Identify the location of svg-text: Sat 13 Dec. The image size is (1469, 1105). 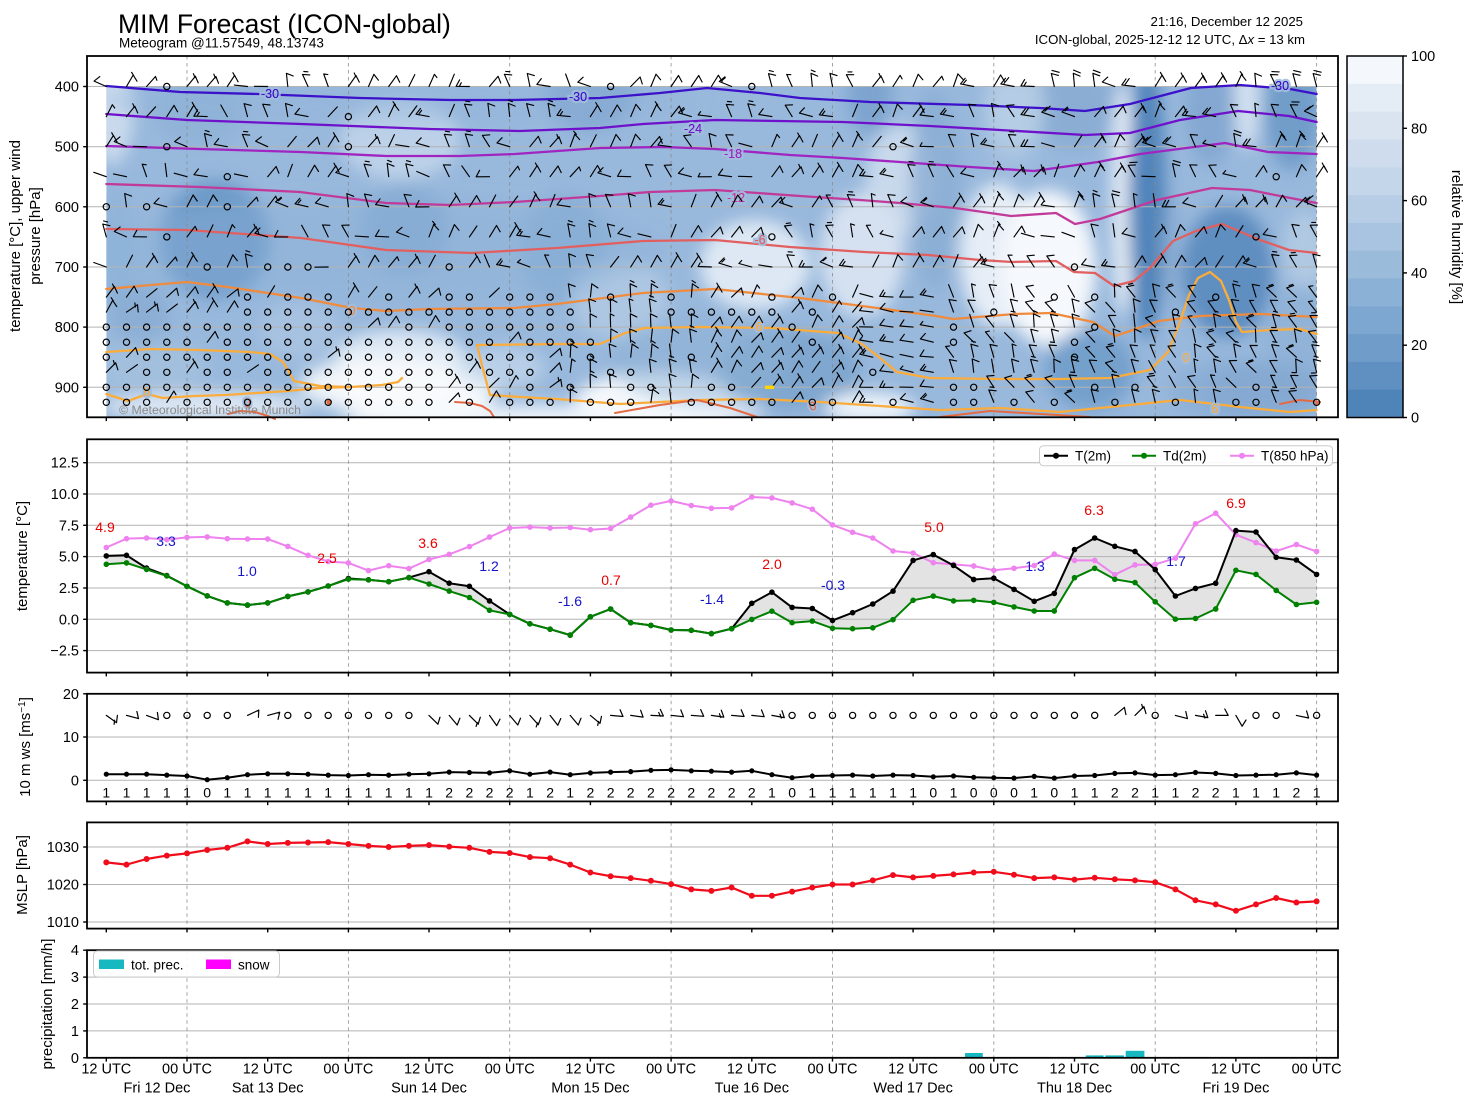
(268, 1089).